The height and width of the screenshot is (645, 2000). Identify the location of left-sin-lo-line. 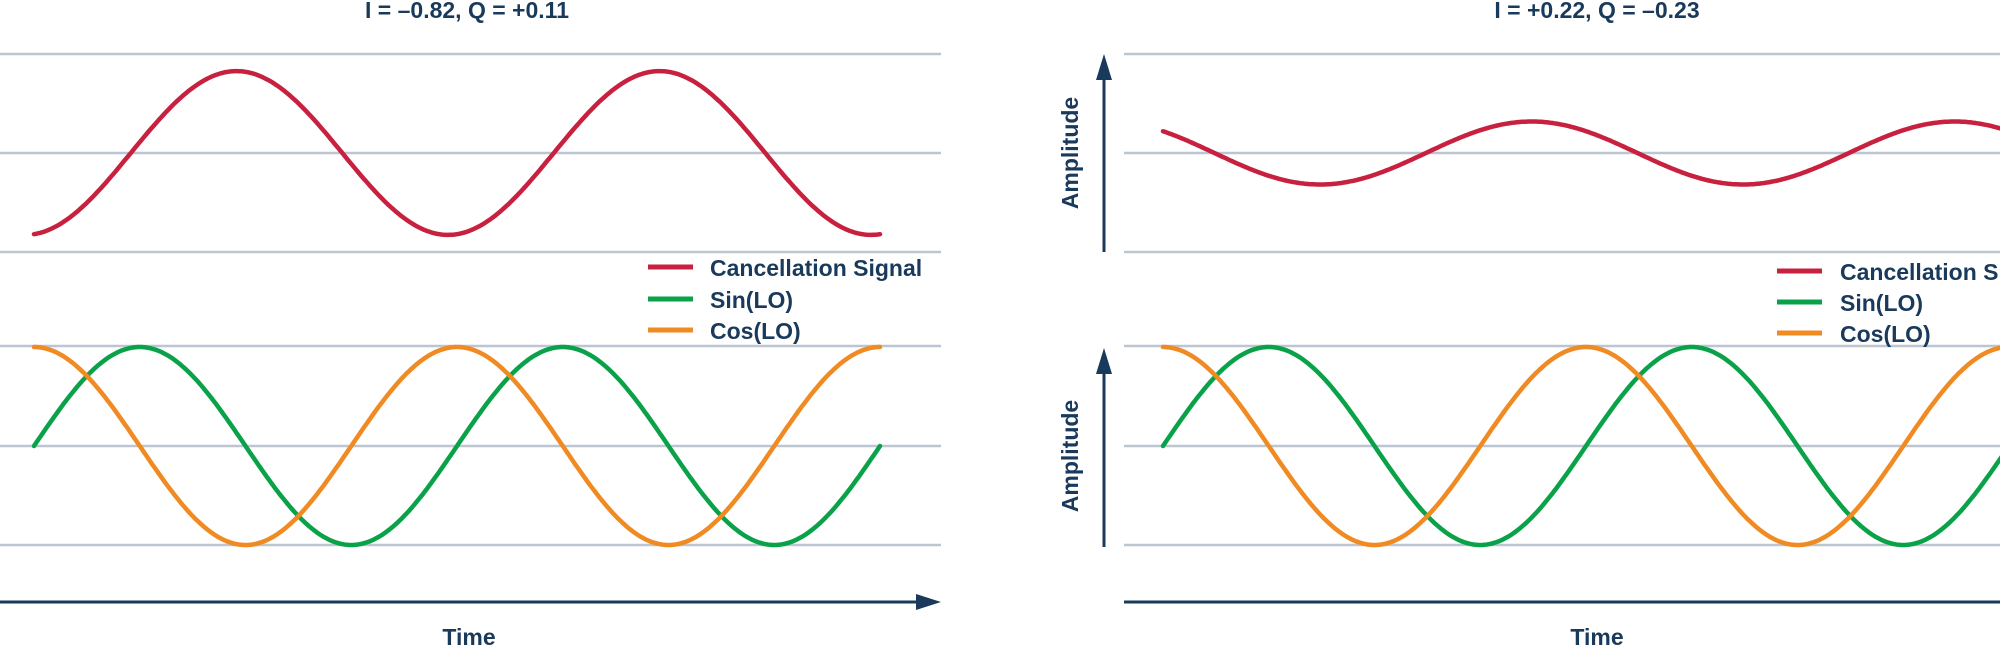
(457, 446).